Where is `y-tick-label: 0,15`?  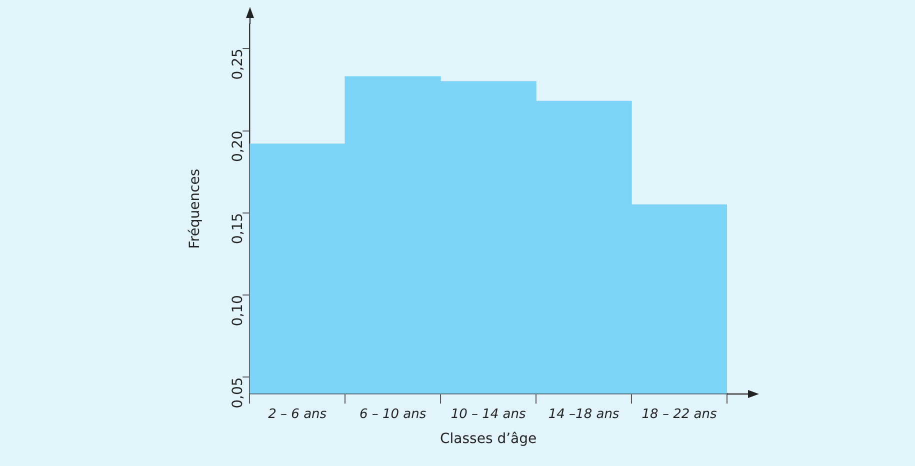 y-tick-label: 0,15 is located at coordinates (238, 228).